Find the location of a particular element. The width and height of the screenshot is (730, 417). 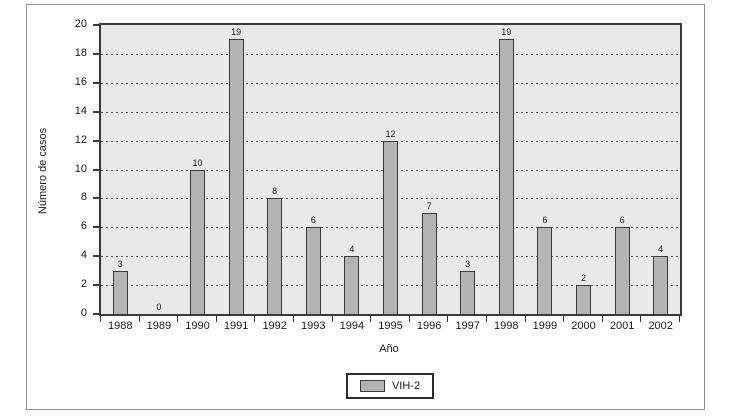

x-tick-label: 2000 is located at coordinates (583, 326).